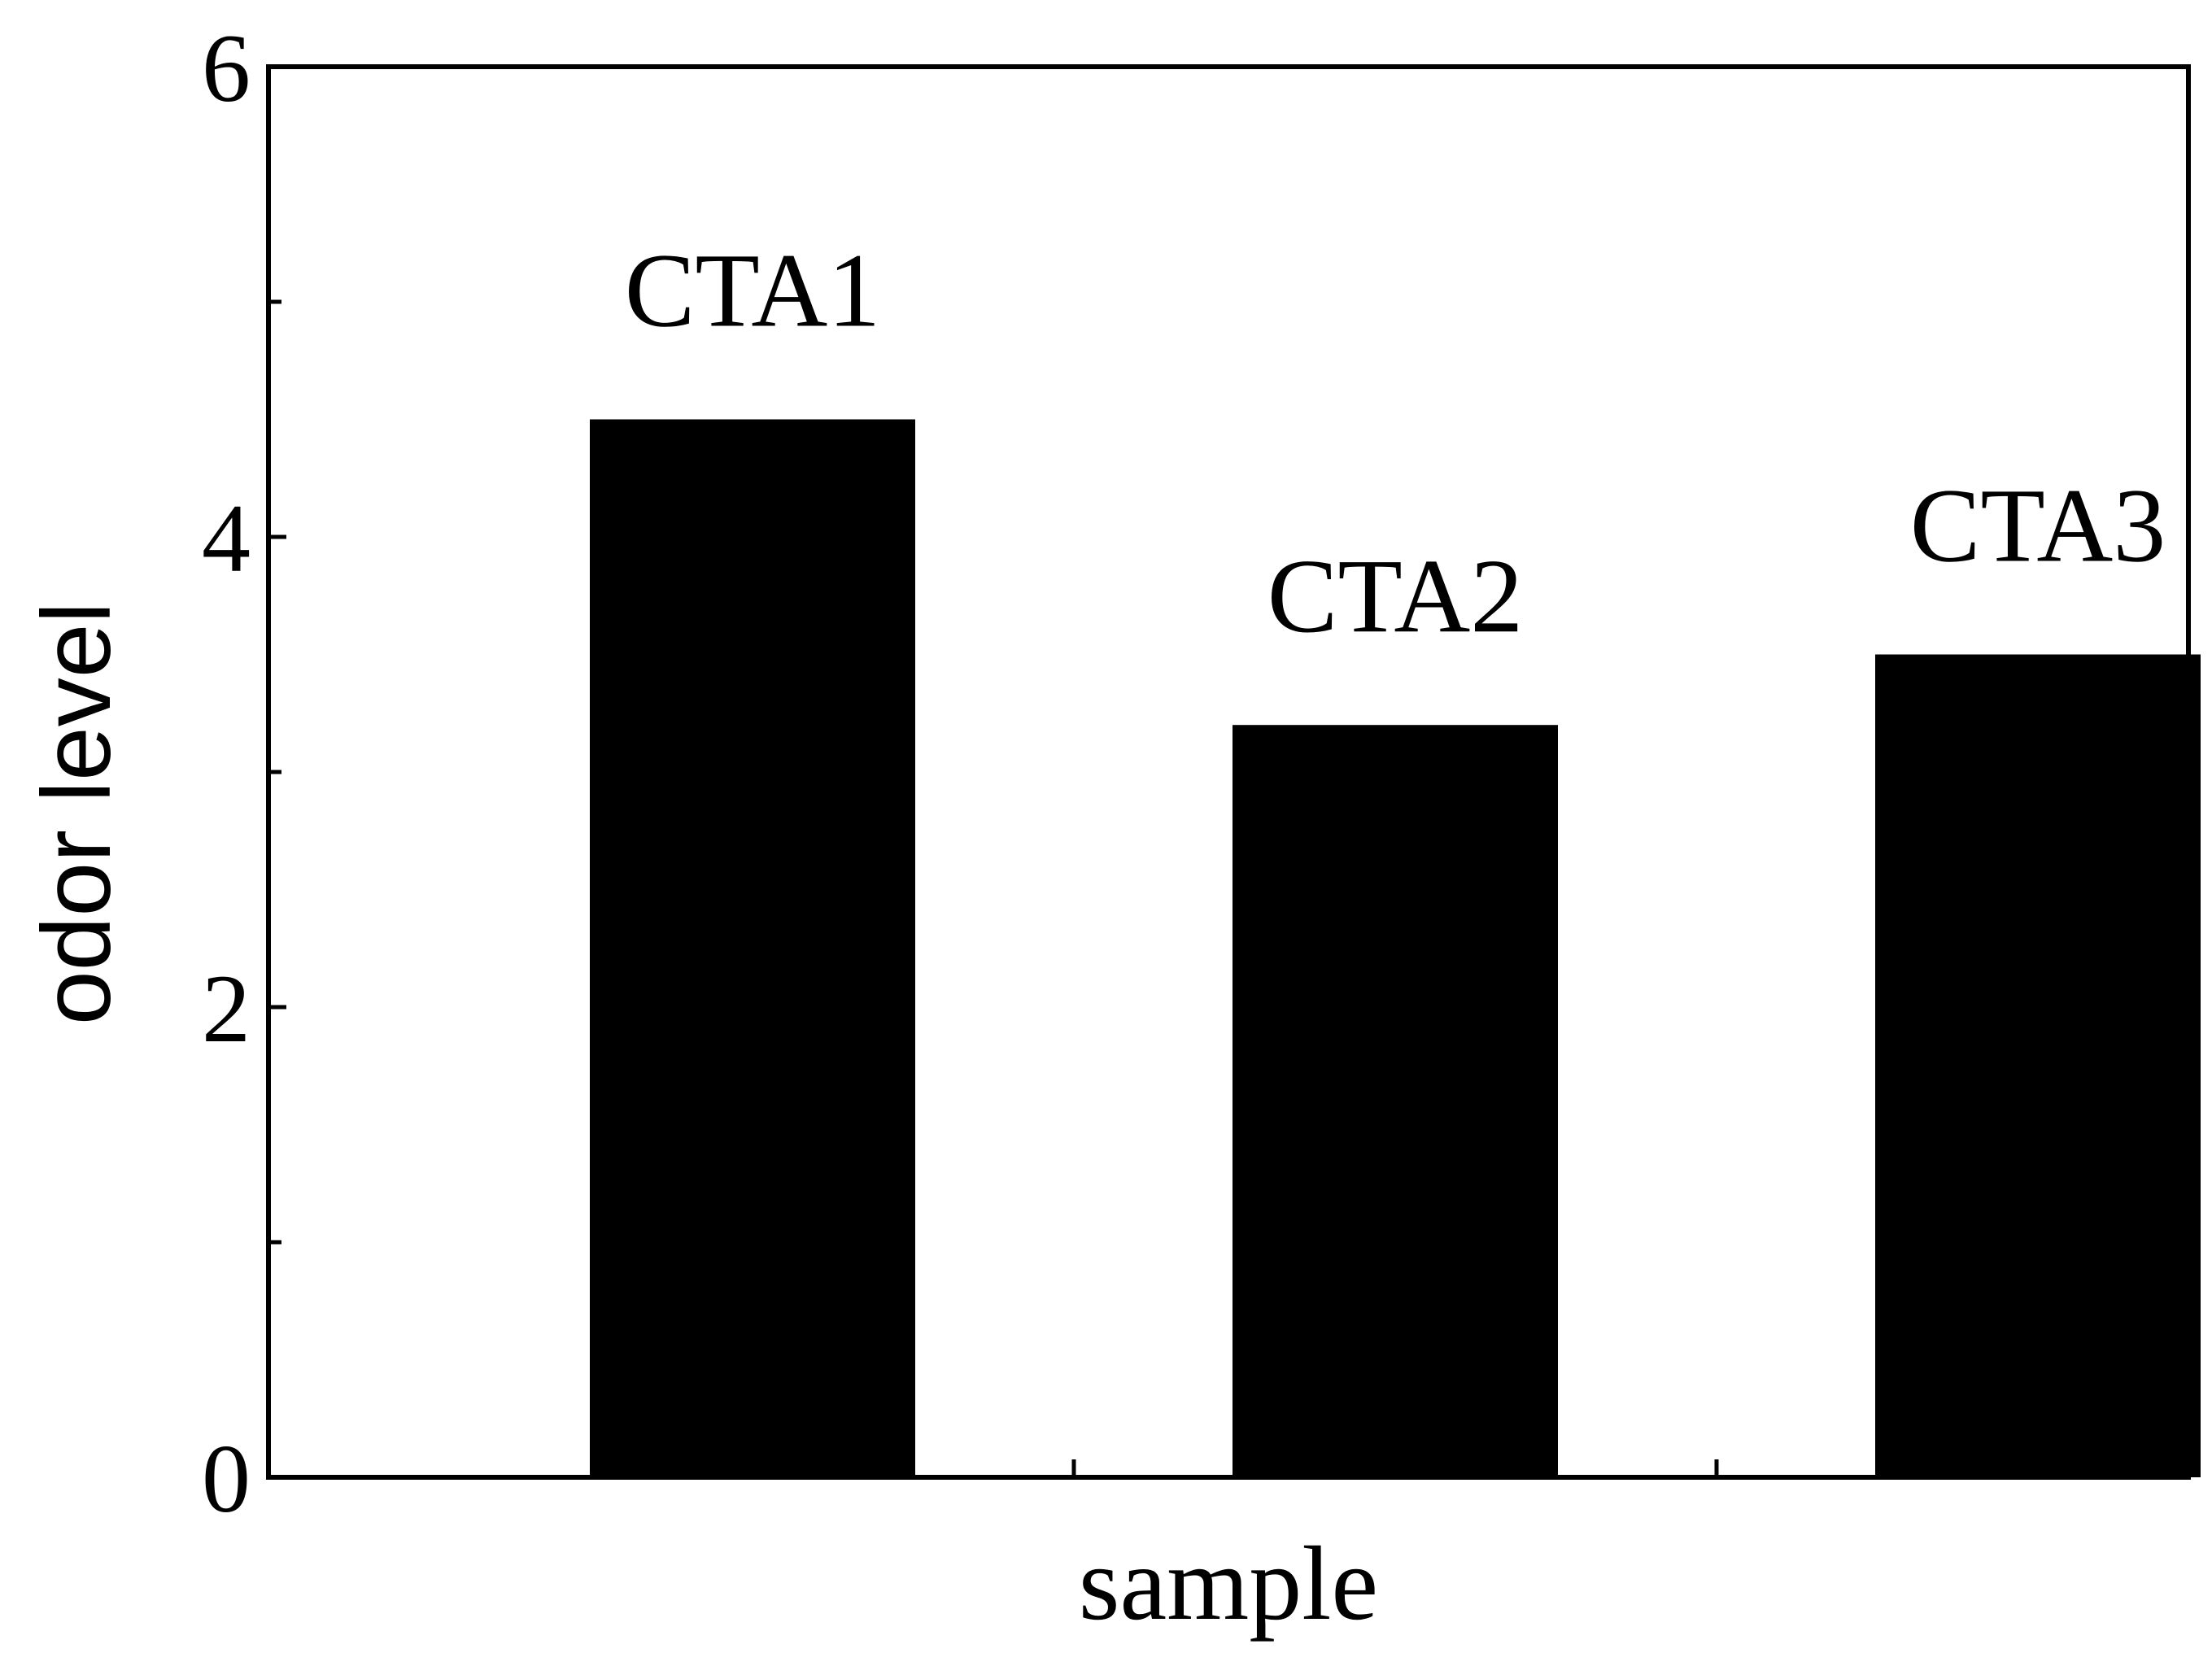  I want to click on bar-label: CTA1, so click(753, 291).